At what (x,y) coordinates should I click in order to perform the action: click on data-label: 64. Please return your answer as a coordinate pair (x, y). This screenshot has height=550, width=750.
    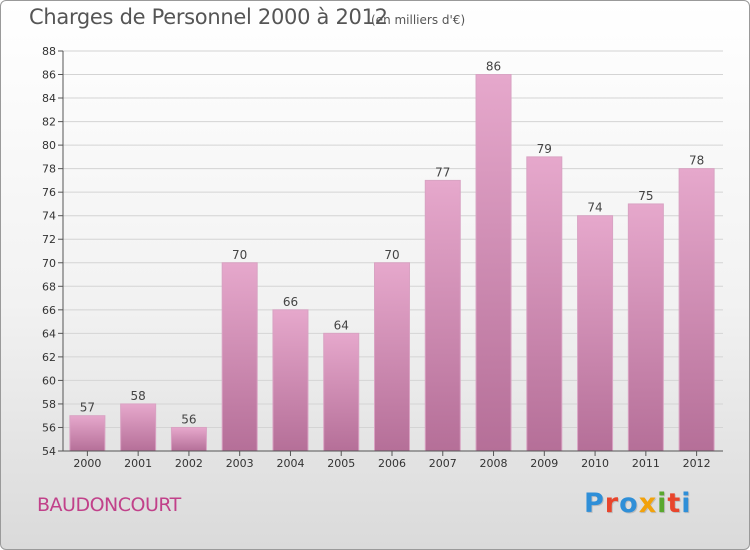
    Looking at the image, I should click on (341, 325).